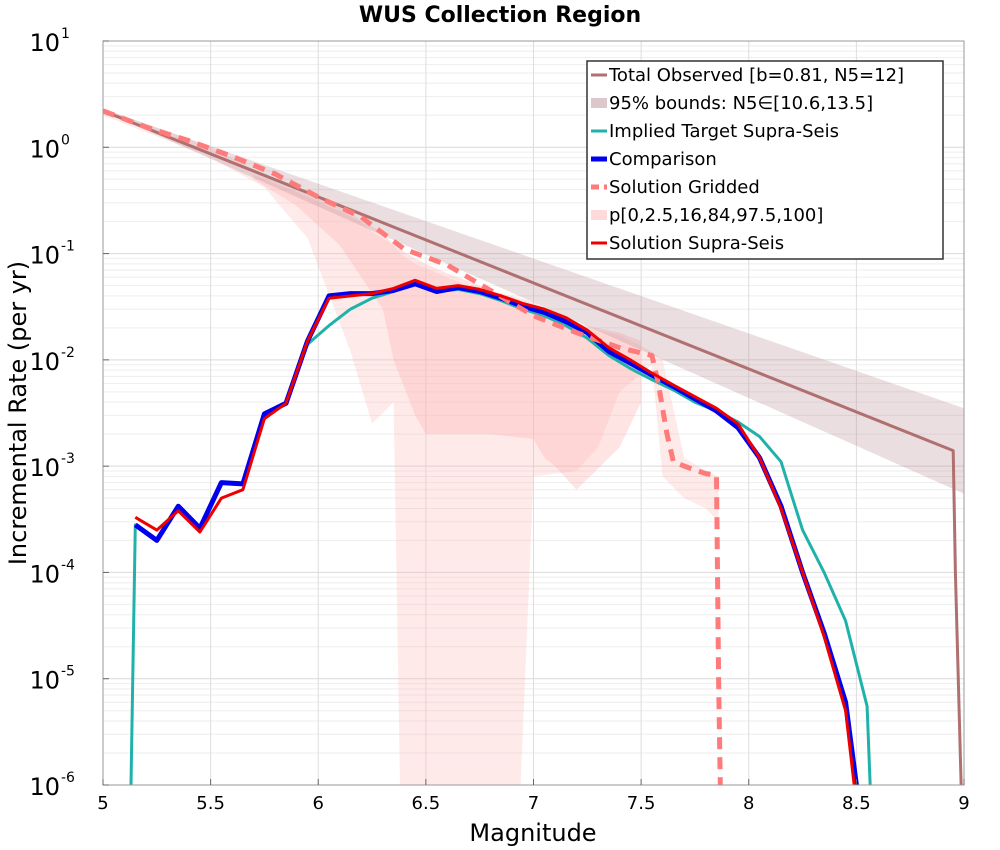  What do you see at coordinates (963, 803) in the screenshot?
I see `x-tick-label: 9` at bounding box center [963, 803].